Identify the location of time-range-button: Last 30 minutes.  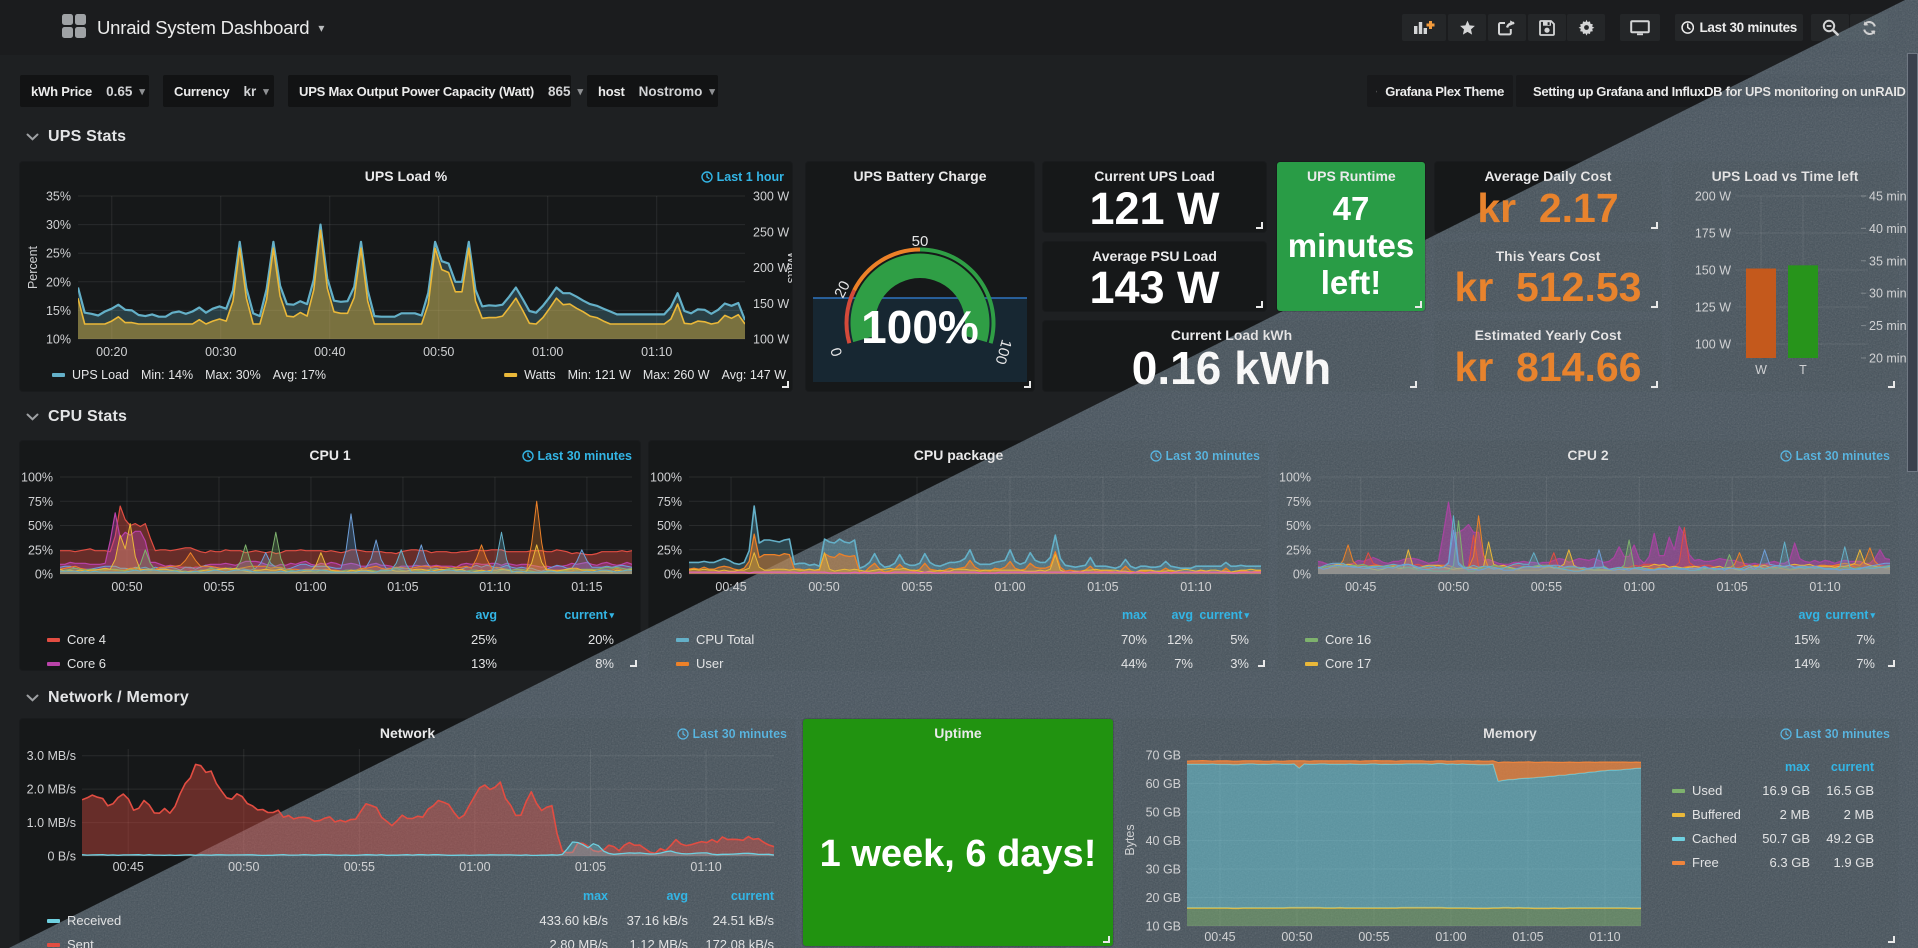
(1739, 27).